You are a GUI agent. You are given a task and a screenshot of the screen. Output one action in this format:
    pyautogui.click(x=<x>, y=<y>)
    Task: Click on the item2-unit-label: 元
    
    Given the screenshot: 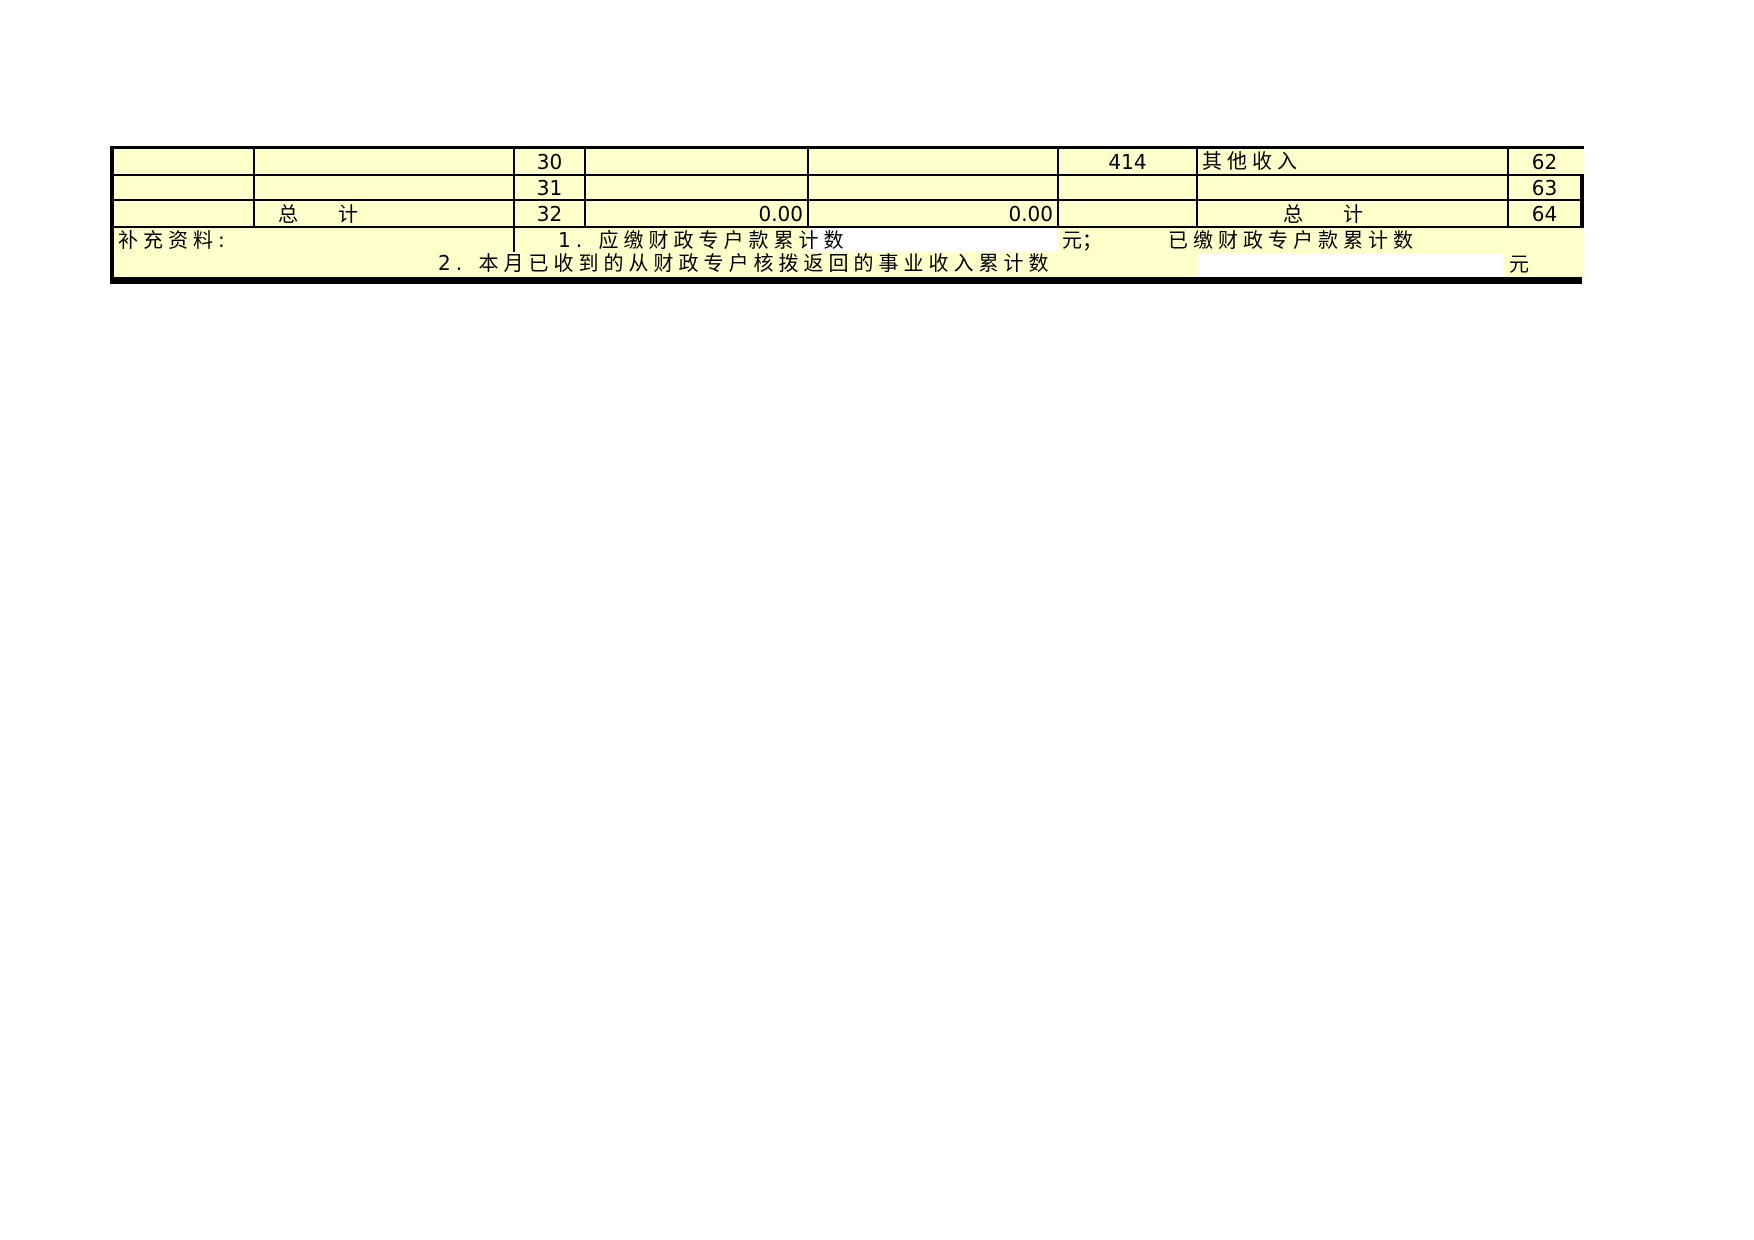 What is the action you would take?
    pyautogui.click(x=1519, y=264)
    